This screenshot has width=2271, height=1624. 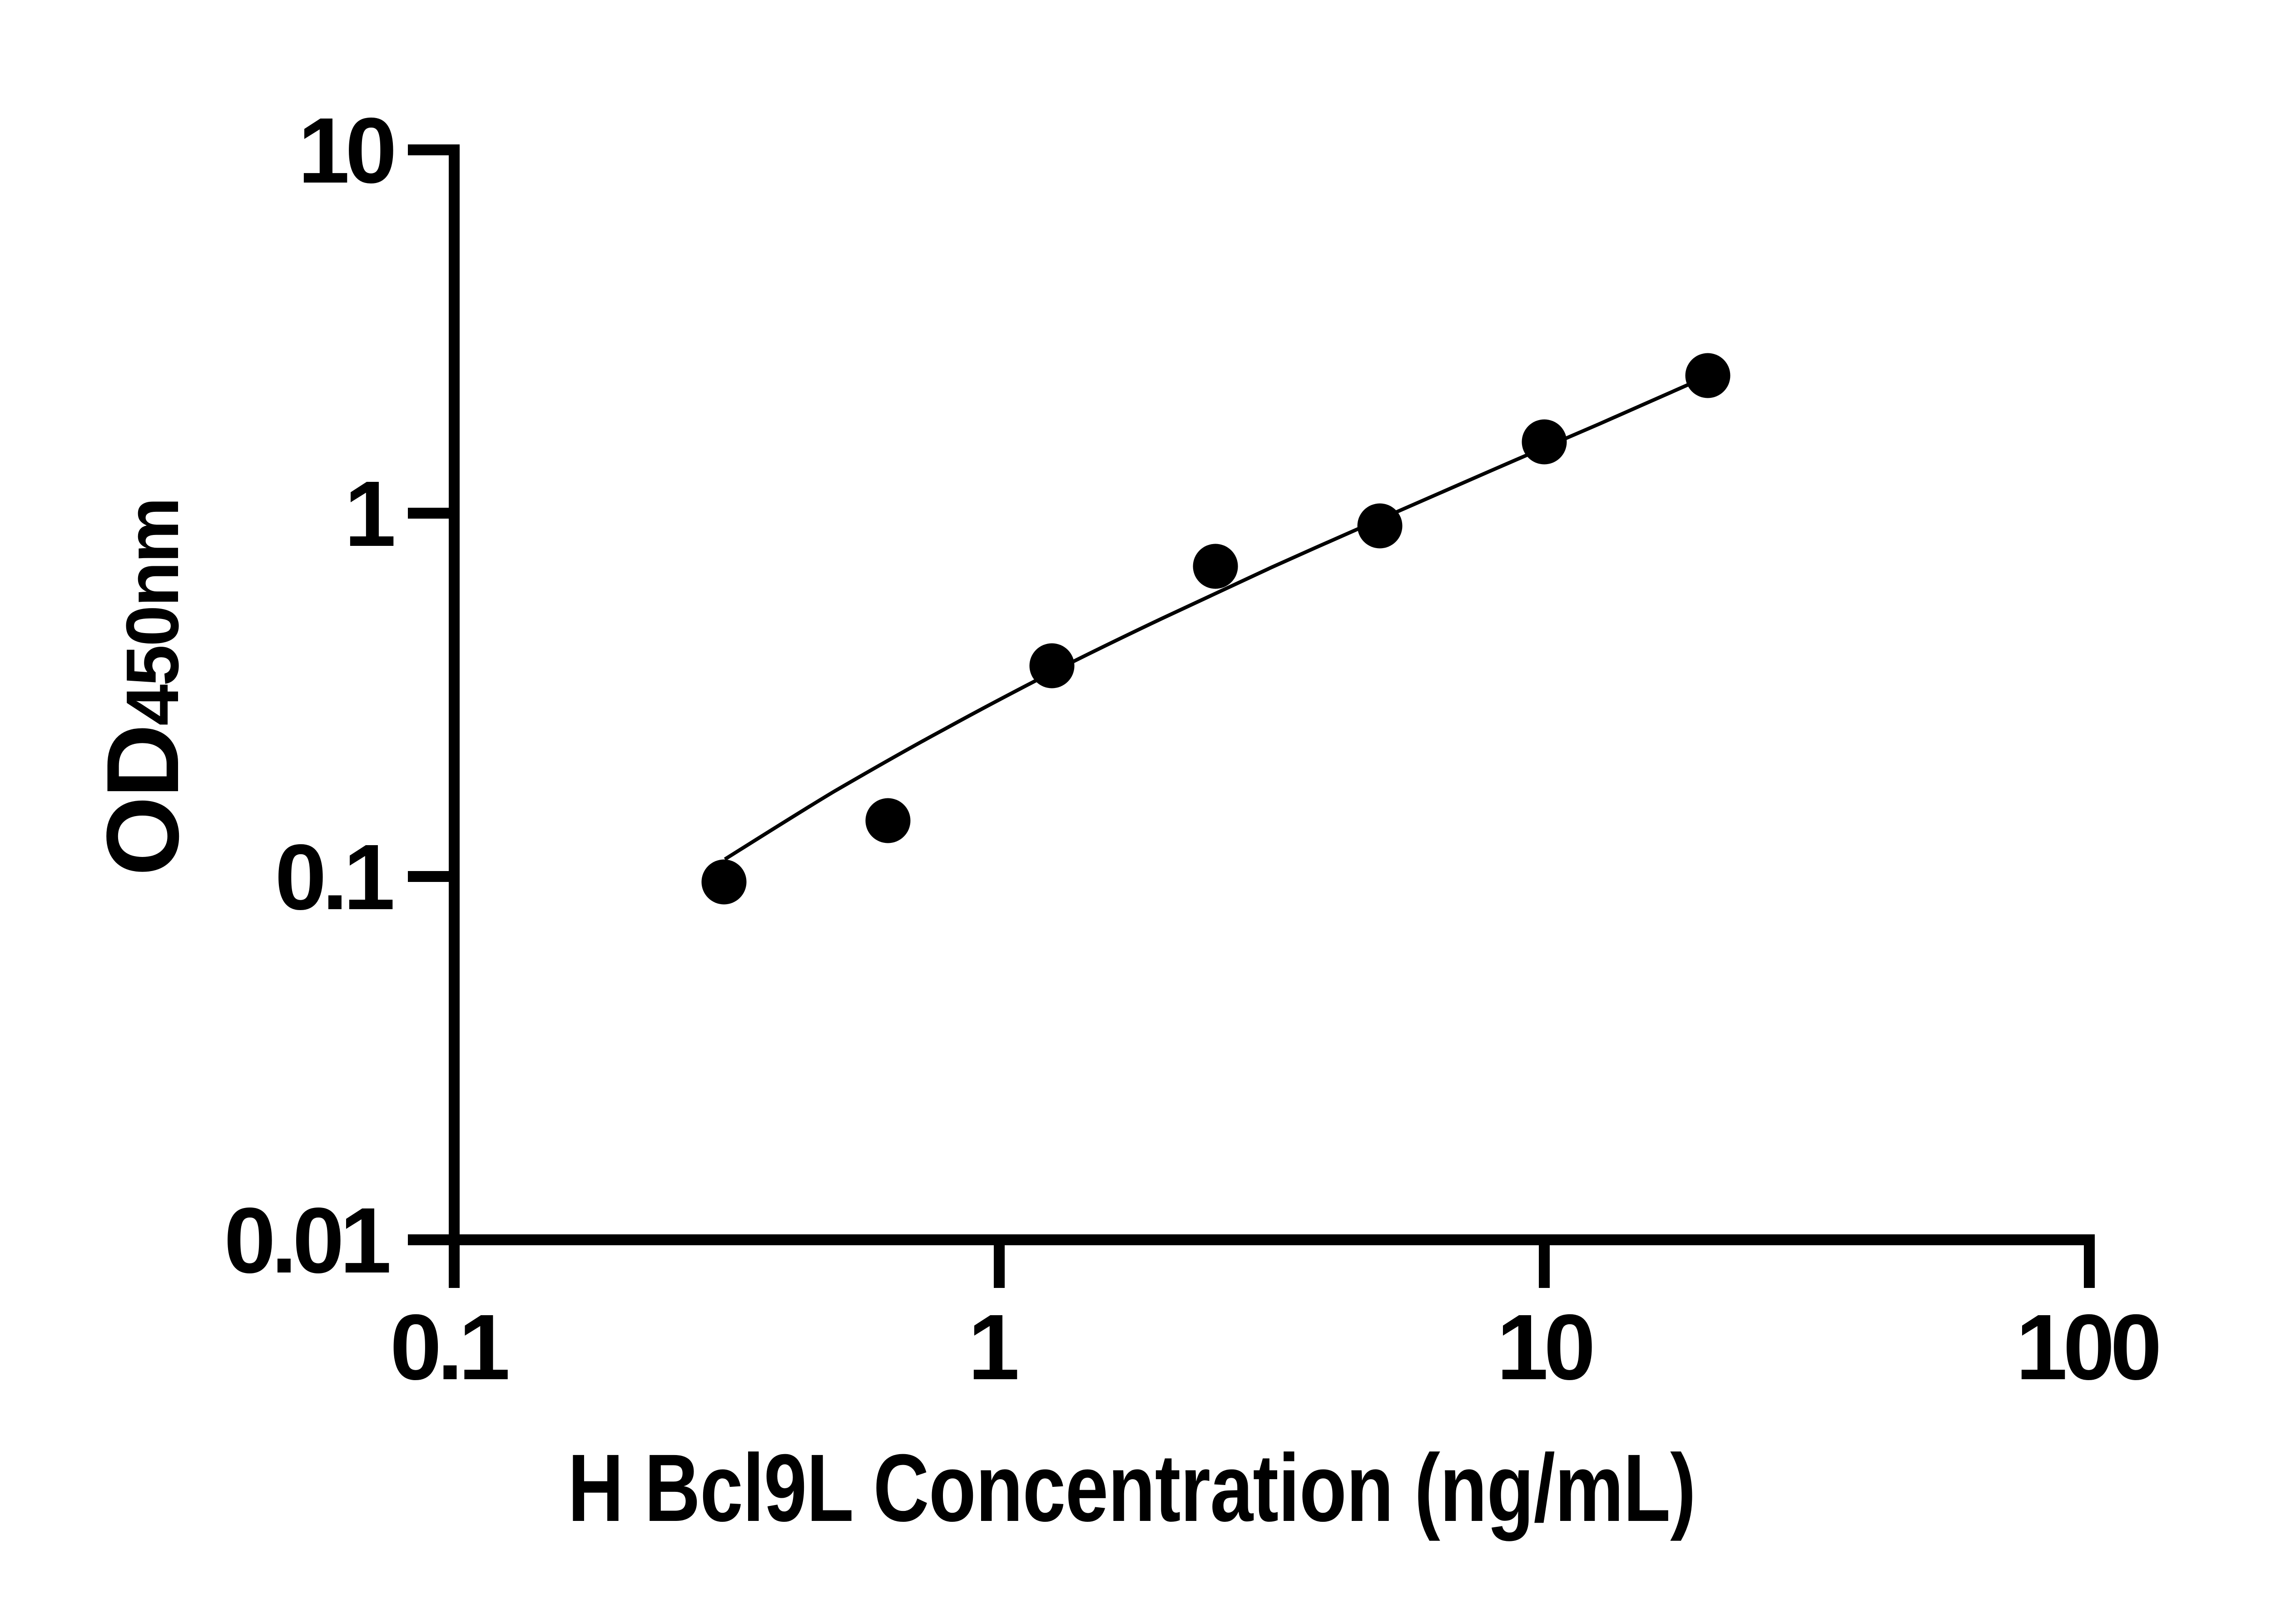 I want to click on svg-text: OD450nm, so click(x=142, y=687).